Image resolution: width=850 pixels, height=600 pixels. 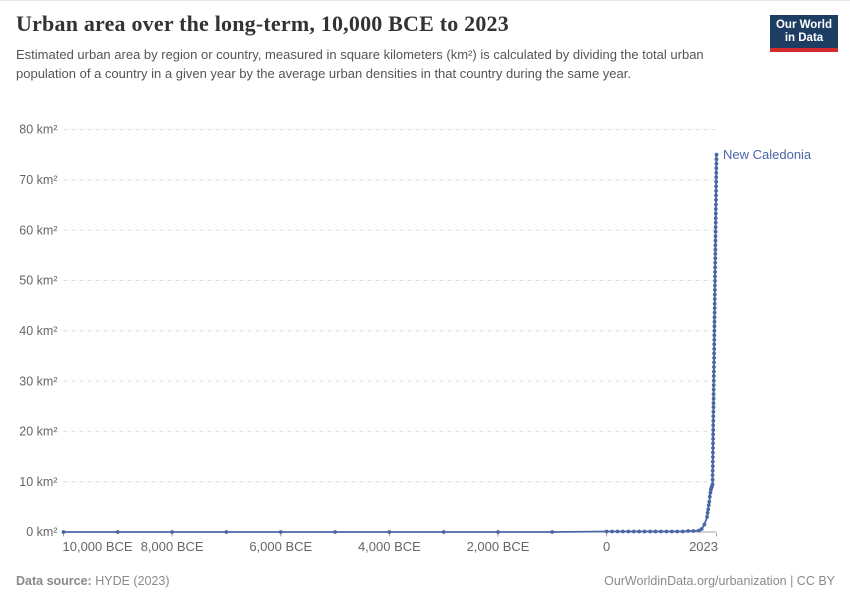 I want to click on series-end-label: New Caledonia, so click(x=767, y=154).